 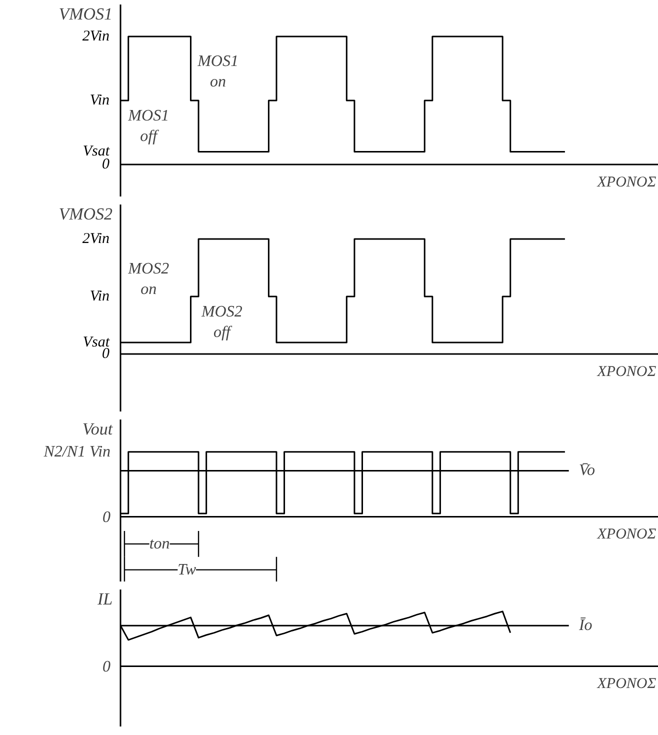 I want to click on y-axis-title: VMOS2, so click(x=86, y=214).